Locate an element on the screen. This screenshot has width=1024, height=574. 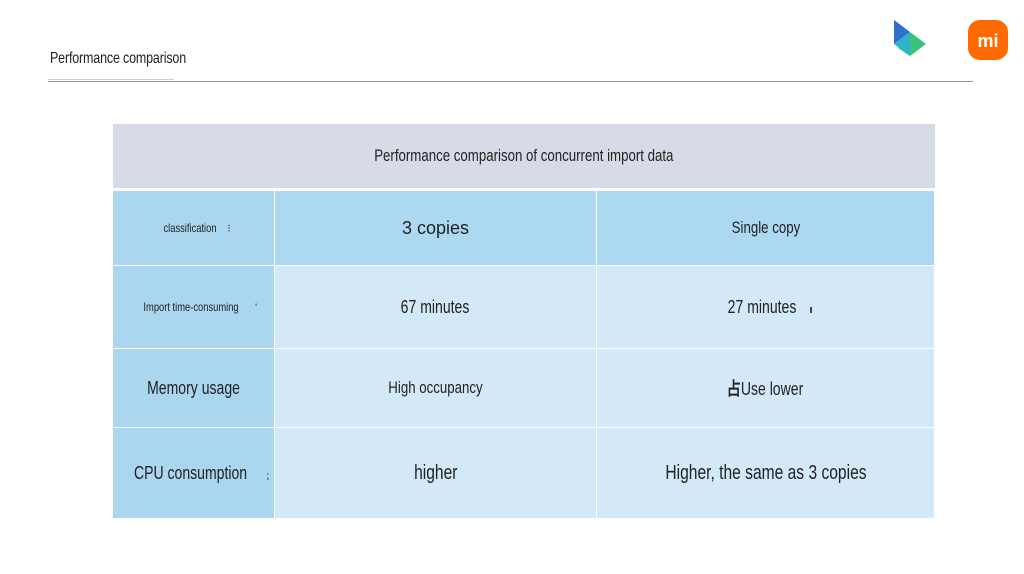
row-label-text: Import time-consuming is located at coordinates (191, 307).